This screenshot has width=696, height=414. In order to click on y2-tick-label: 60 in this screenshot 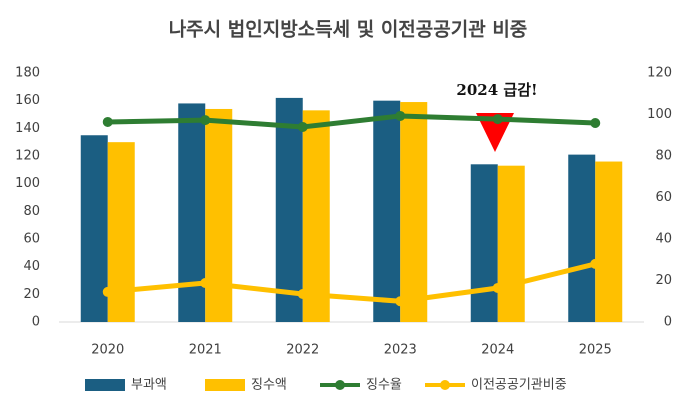, I will do `click(663, 197)`.